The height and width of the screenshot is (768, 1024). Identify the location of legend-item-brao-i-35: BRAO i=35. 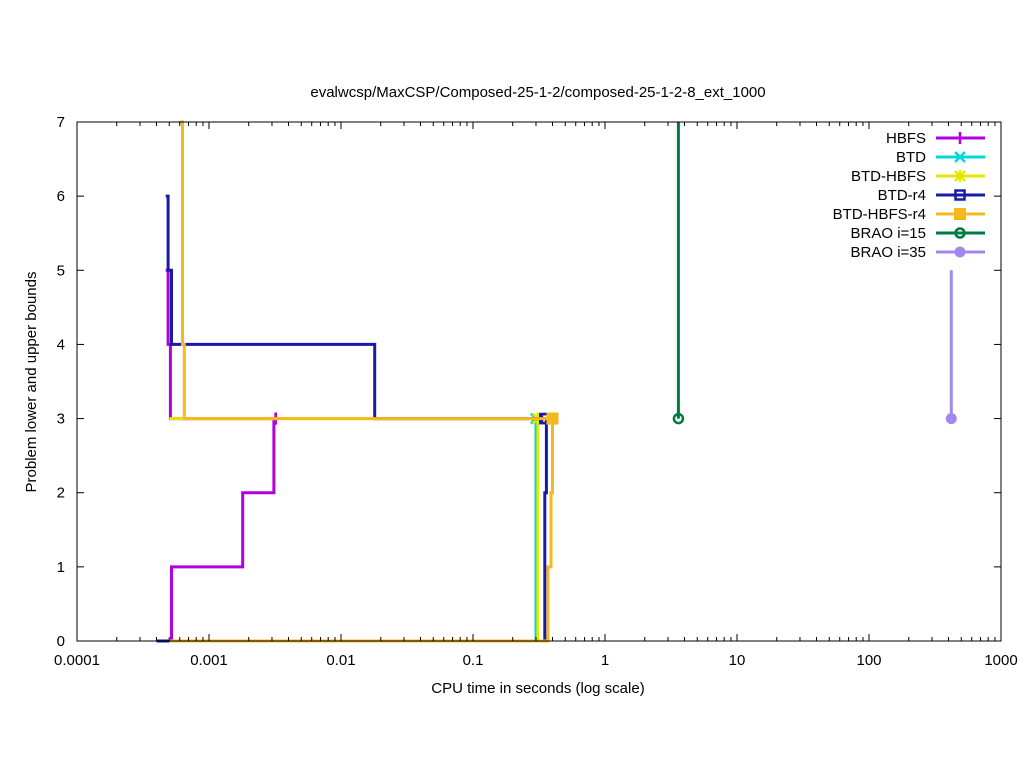
(918, 252).